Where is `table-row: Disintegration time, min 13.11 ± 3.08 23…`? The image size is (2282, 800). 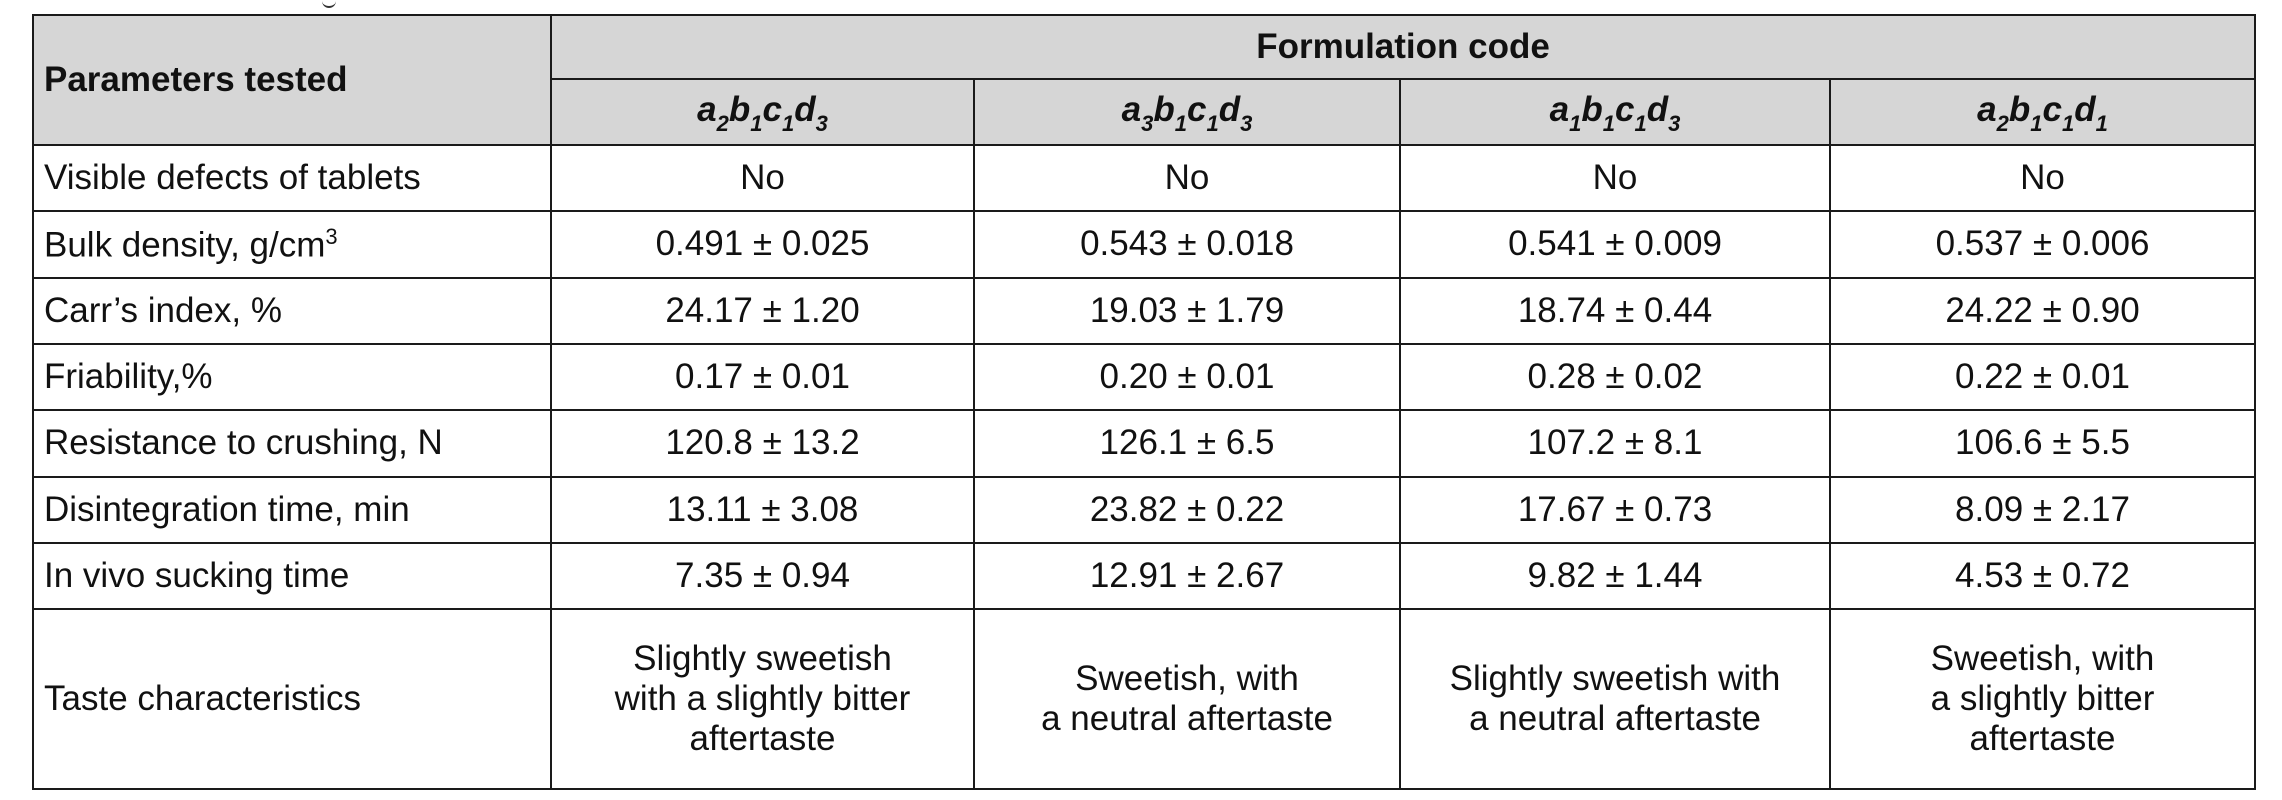 table-row: Disintegration time, min 13.11 ± 3.08 23… is located at coordinates (1144, 509).